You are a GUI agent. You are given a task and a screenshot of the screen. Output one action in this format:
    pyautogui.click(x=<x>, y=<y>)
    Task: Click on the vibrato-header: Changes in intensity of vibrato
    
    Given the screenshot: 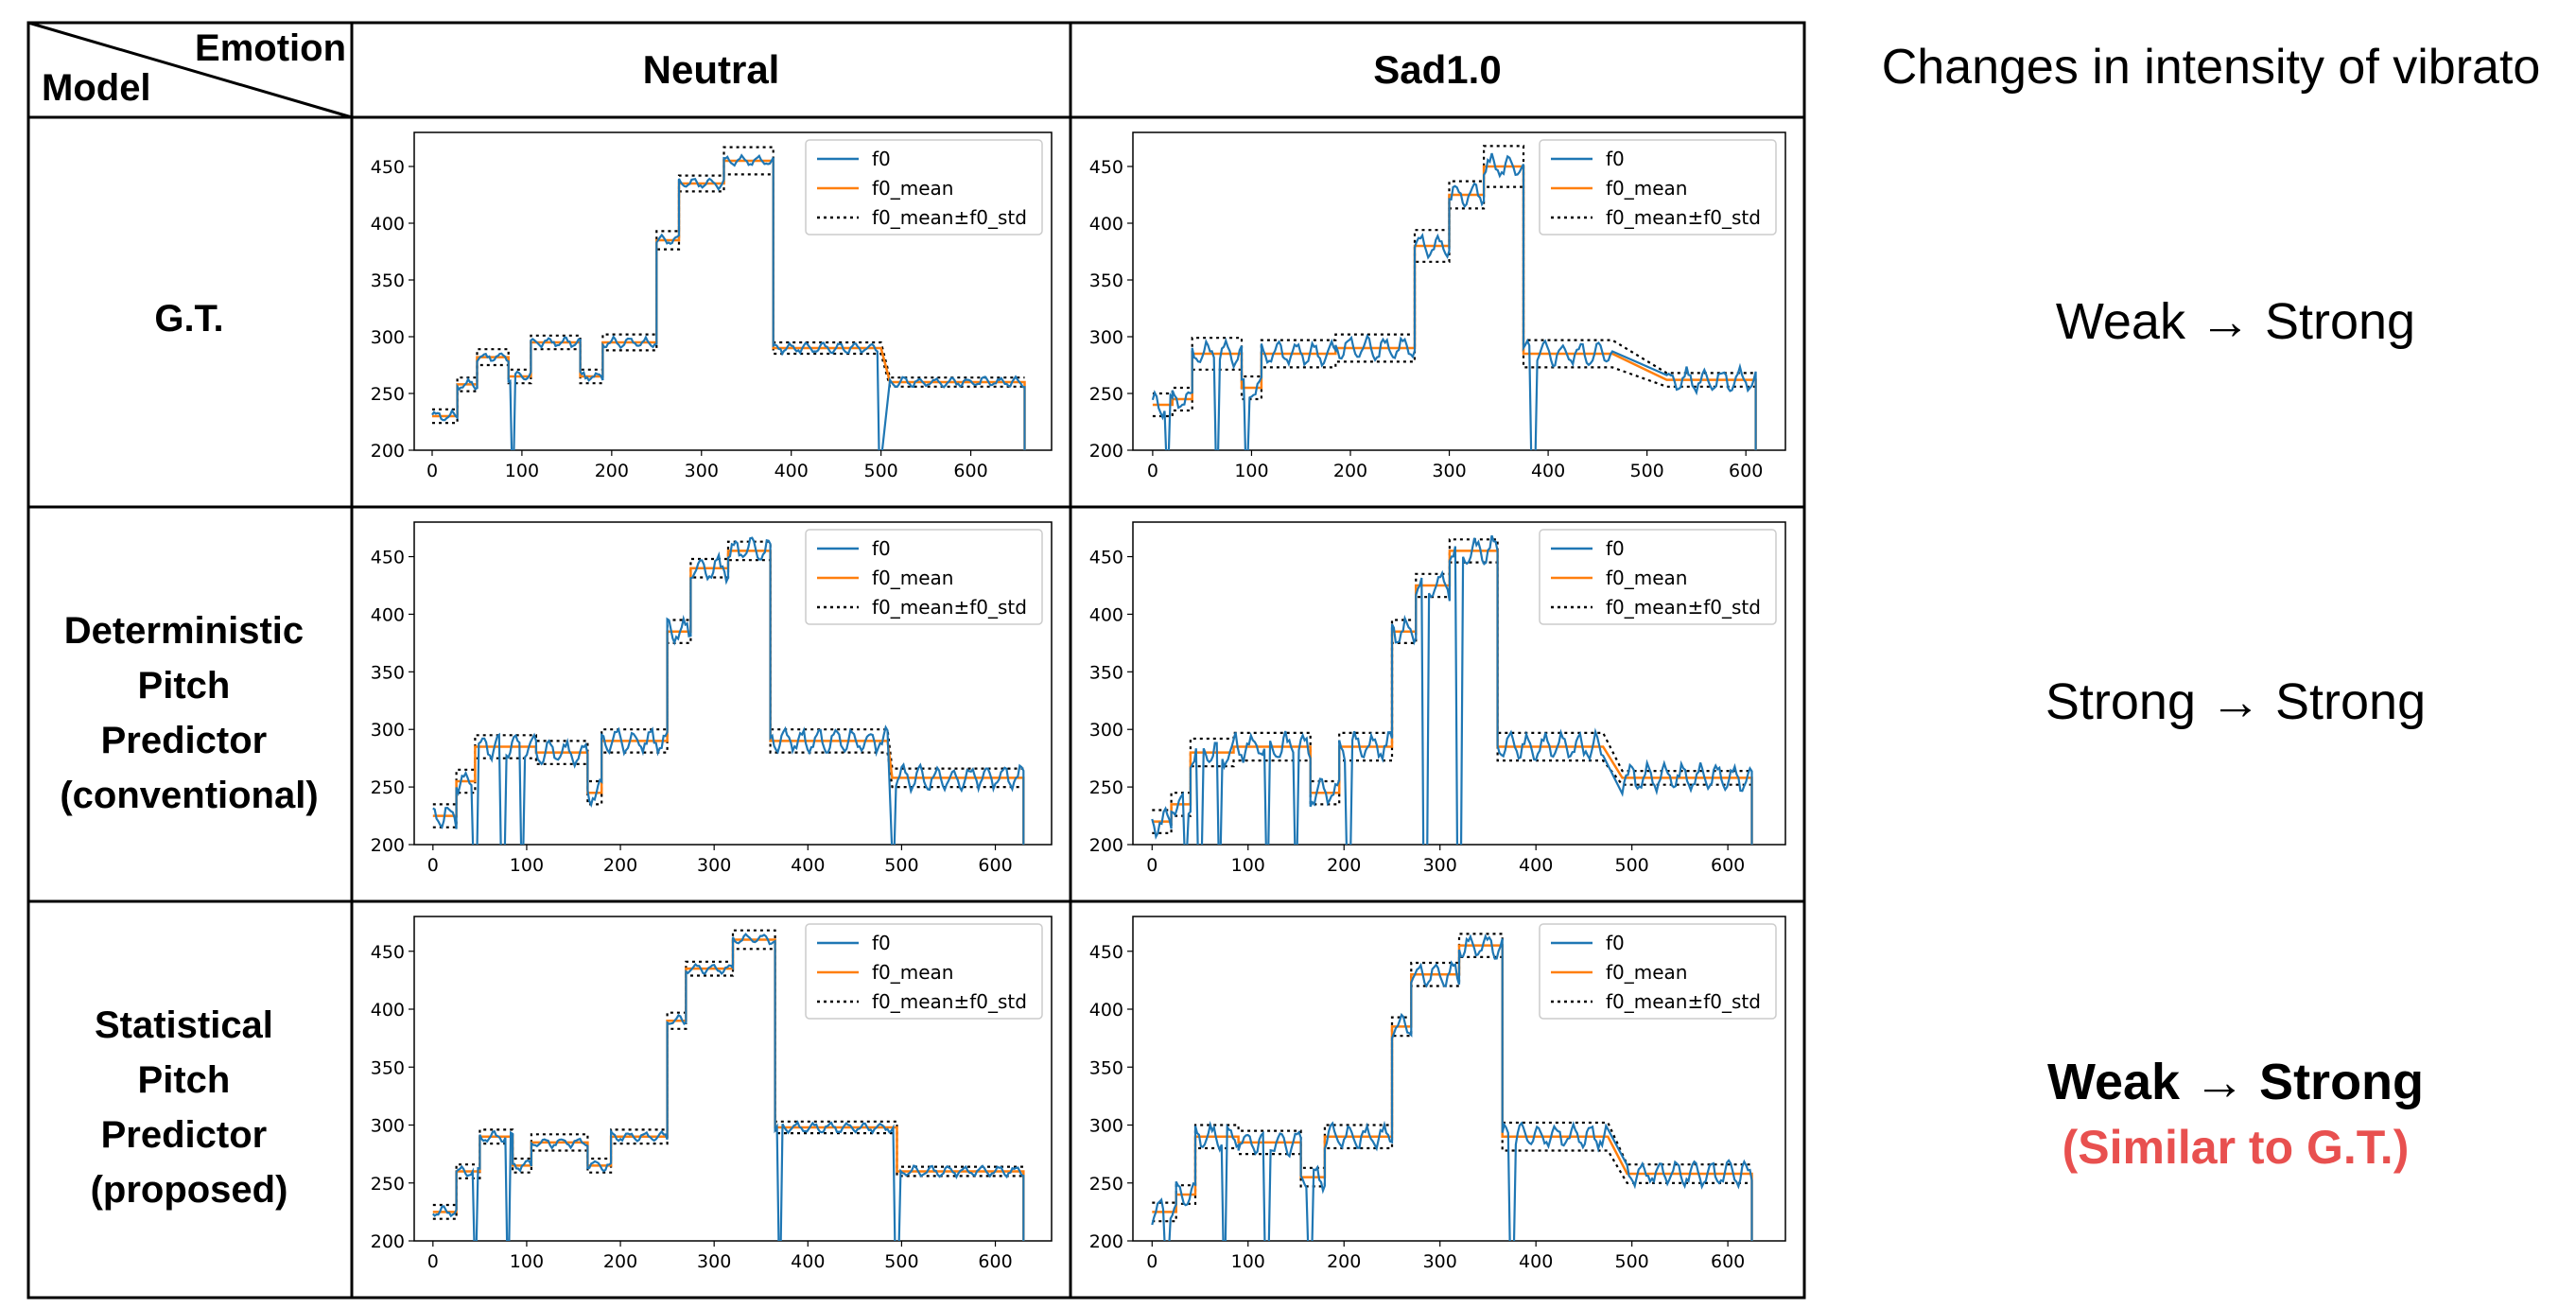 What is the action you would take?
    pyautogui.click(x=2211, y=67)
    